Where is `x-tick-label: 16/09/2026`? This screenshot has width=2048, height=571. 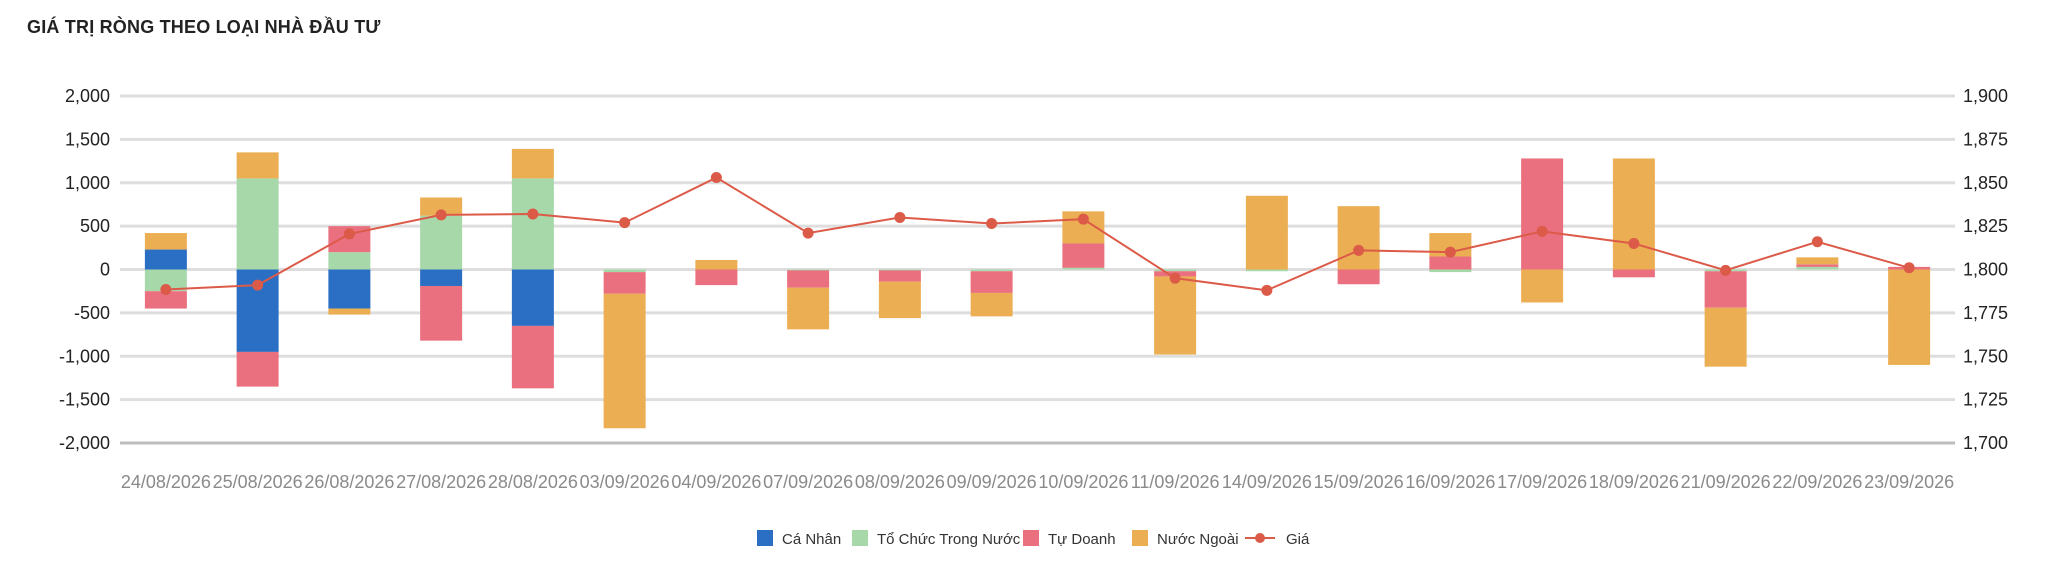 x-tick-label: 16/09/2026 is located at coordinates (1450, 482).